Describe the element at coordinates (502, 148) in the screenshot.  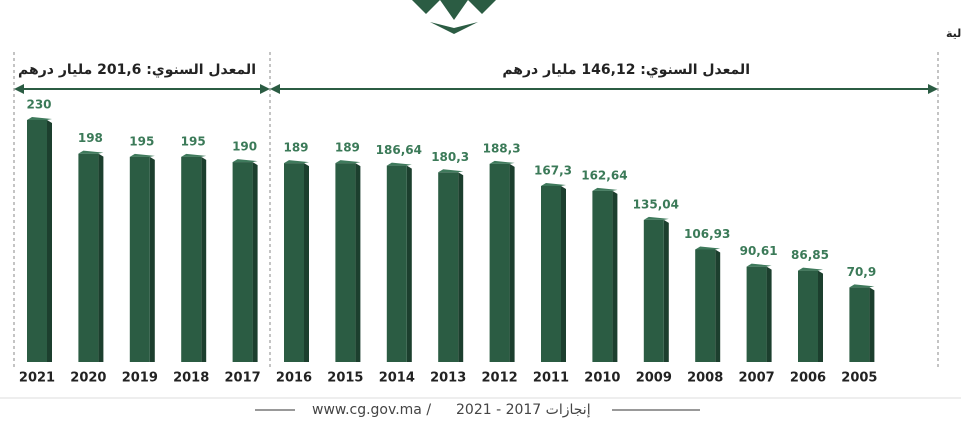
I see `value-label: 188,3` at that location.